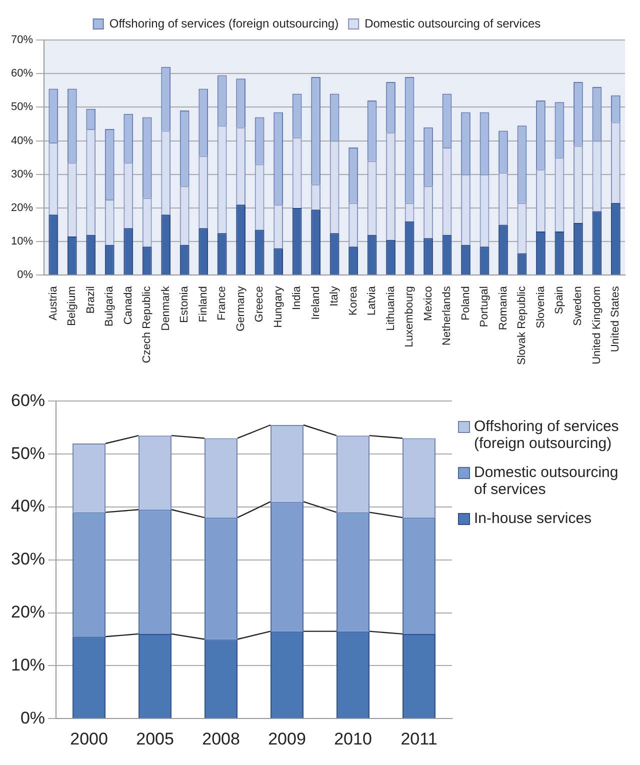  Describe the element at coordinates (203, 304) in the screenshot. I see `x-tick-label: Finland` at that location.